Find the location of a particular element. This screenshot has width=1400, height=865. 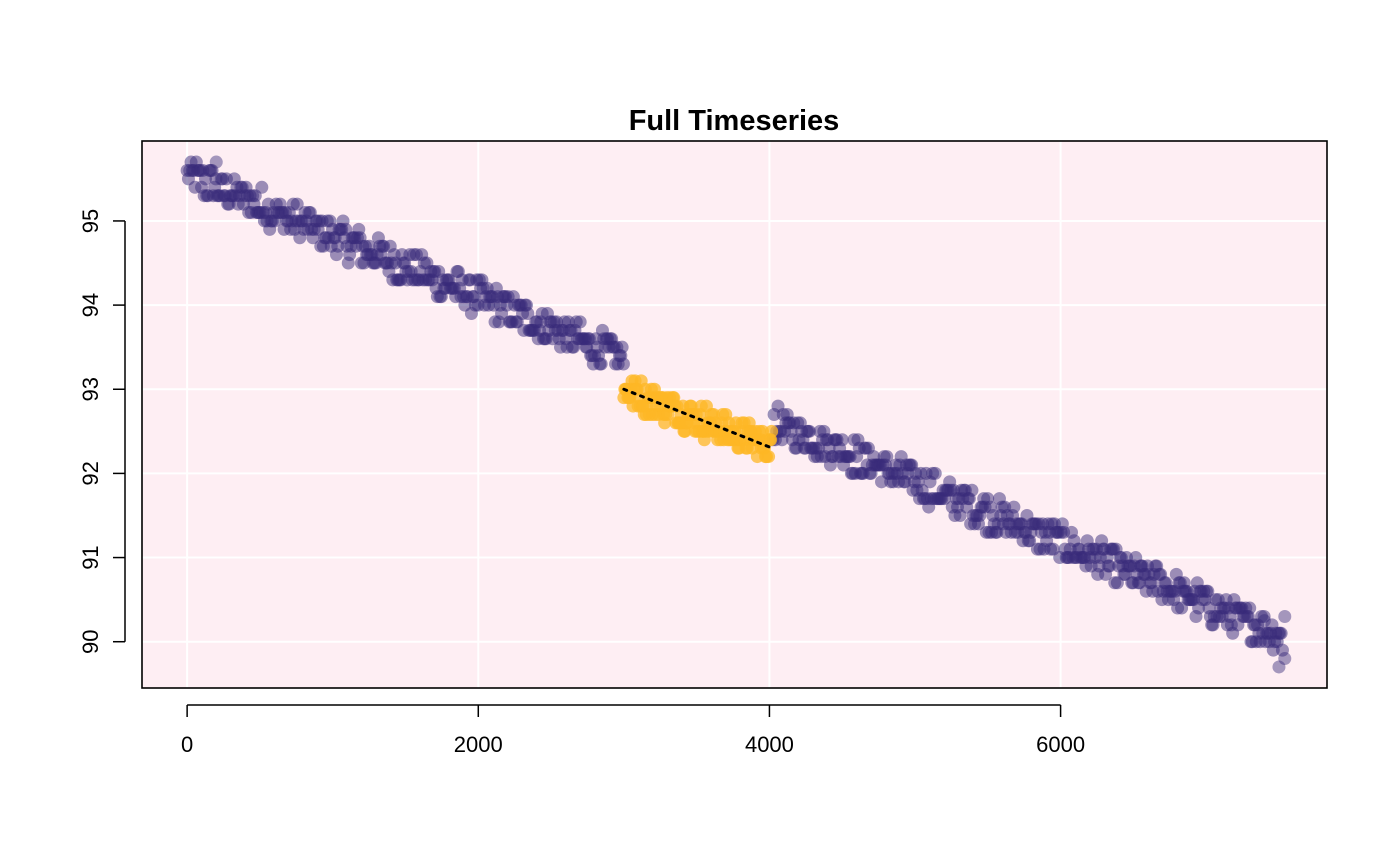

chart-title: Full Timeseries is located at coordinates (734, 121).